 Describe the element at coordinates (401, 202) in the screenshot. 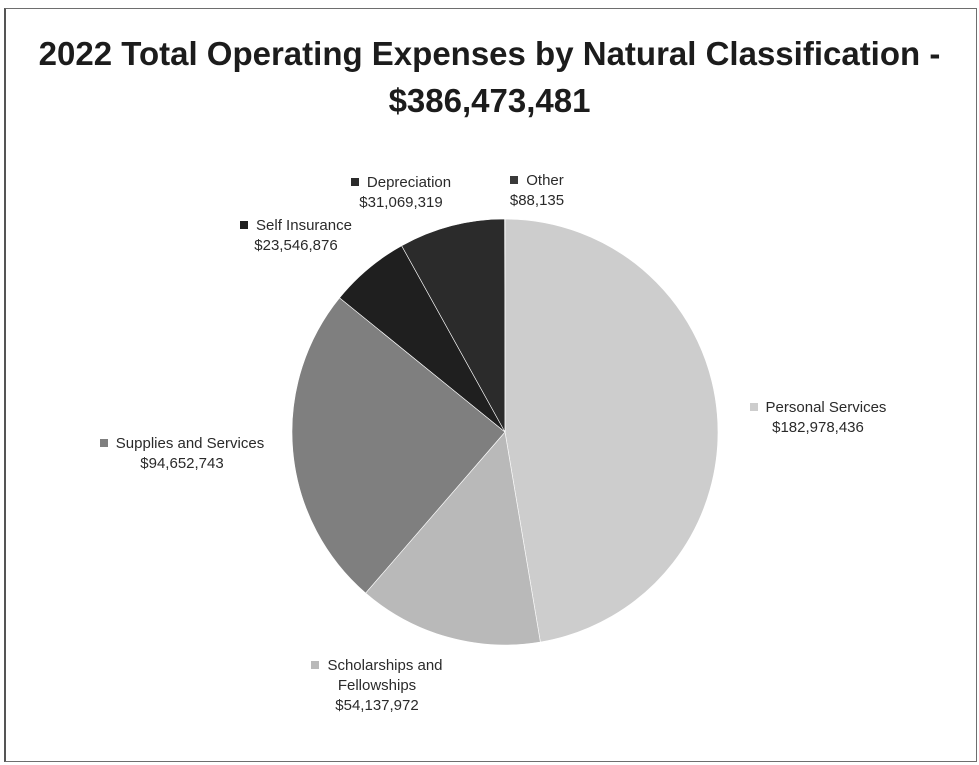

I see `slice-value: $31,069,319` at that location.